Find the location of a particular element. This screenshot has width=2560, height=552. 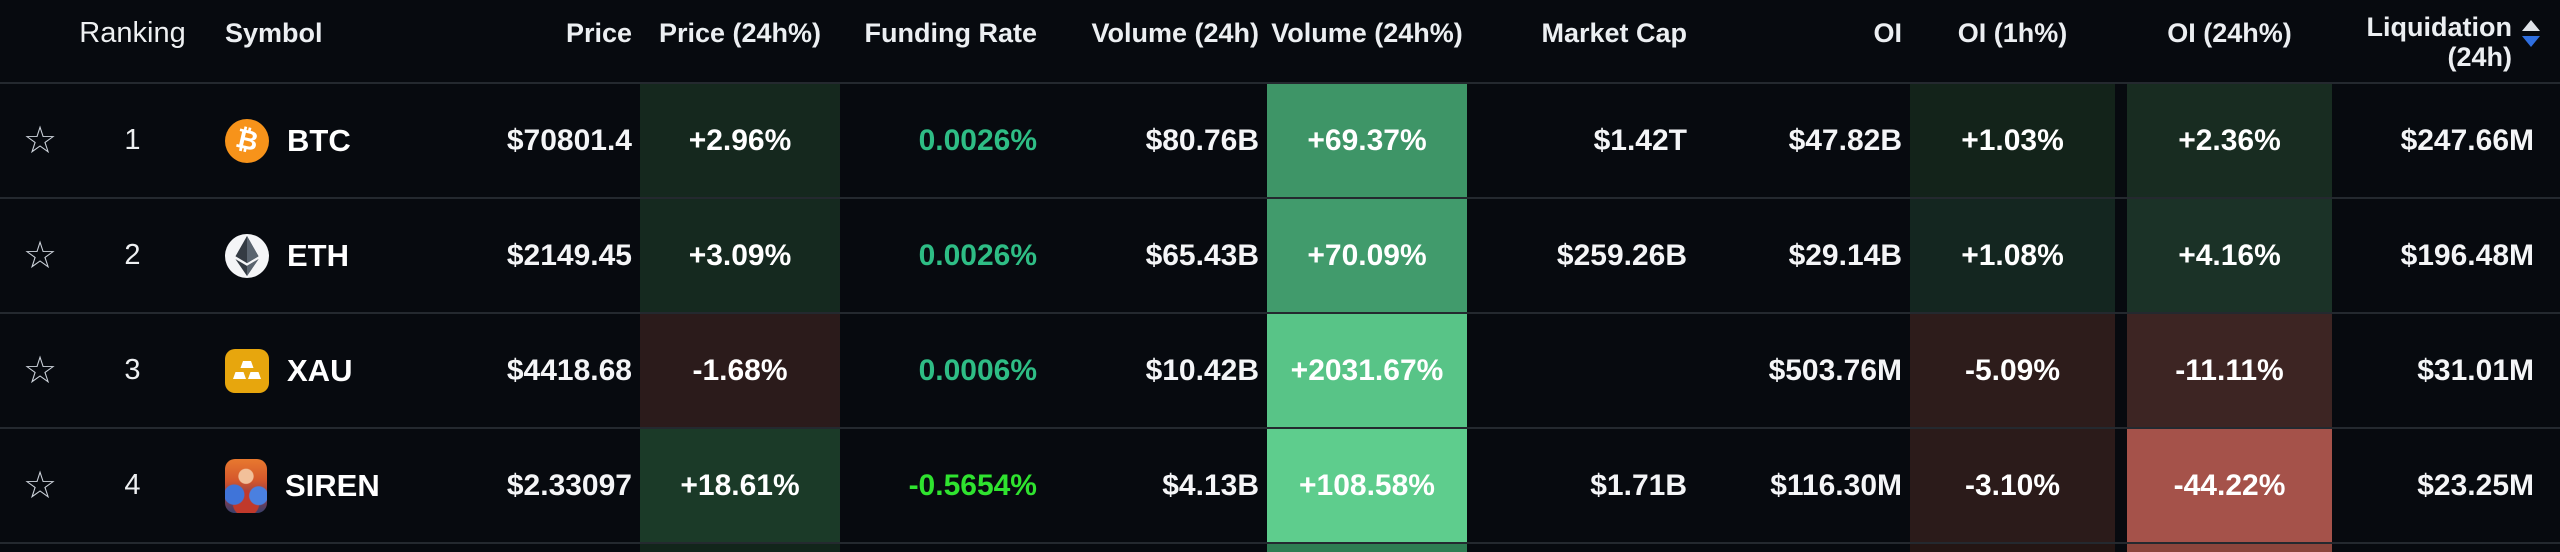

pct-value: -44.22% is located at coordinates (2229, 485).